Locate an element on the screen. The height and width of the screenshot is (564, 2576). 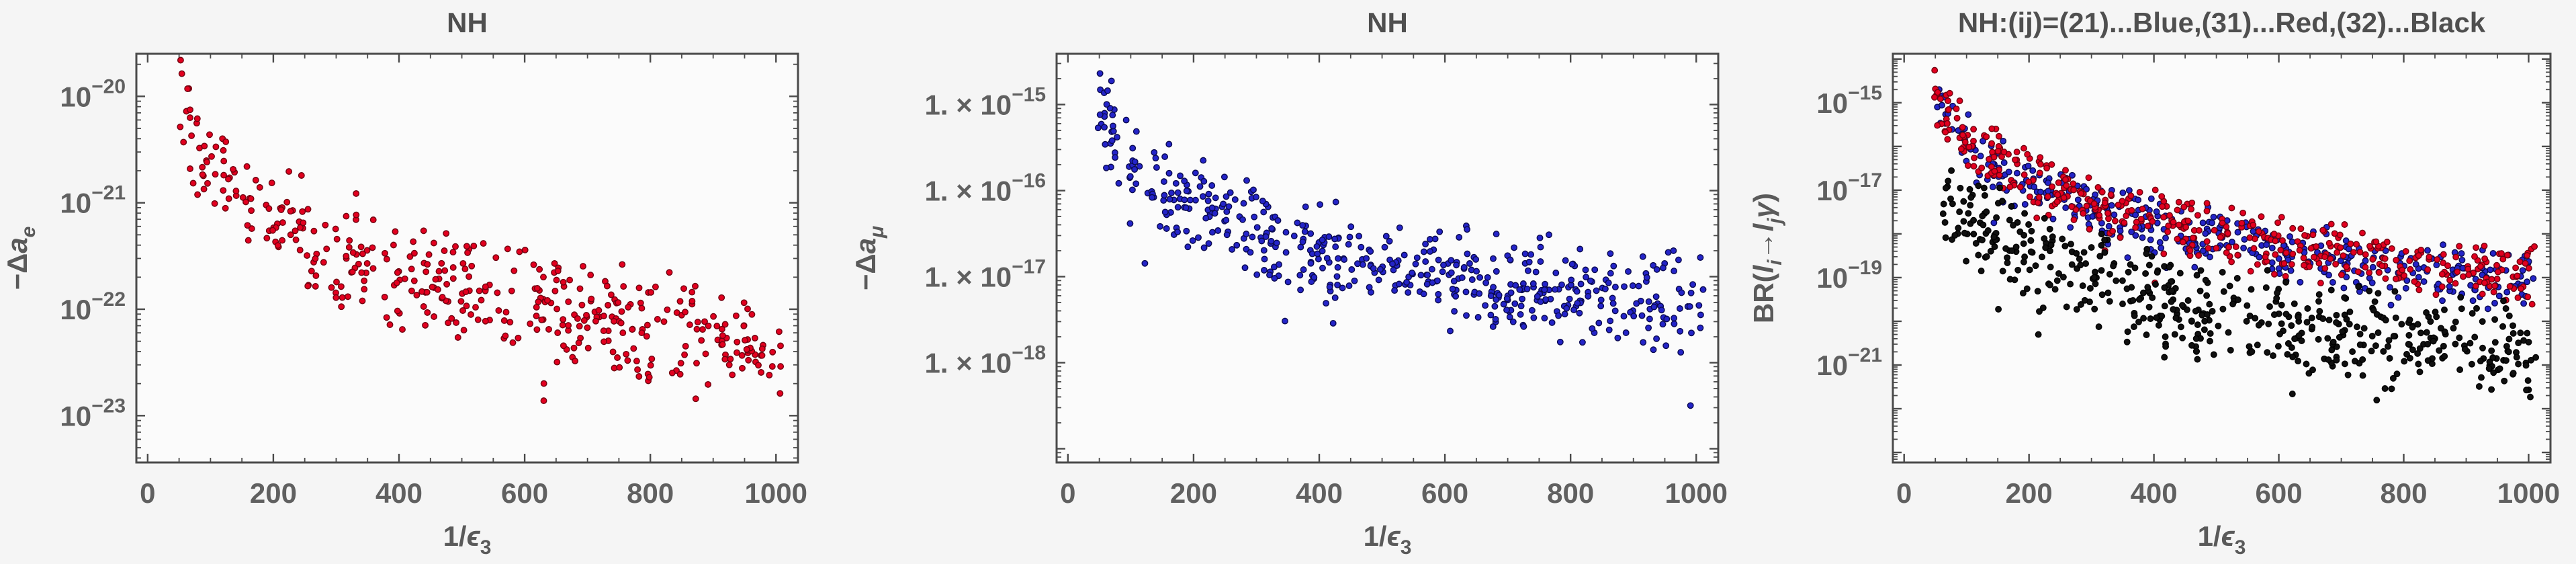
y-tick-label: 10−20 is located at coordinates (93, 93).